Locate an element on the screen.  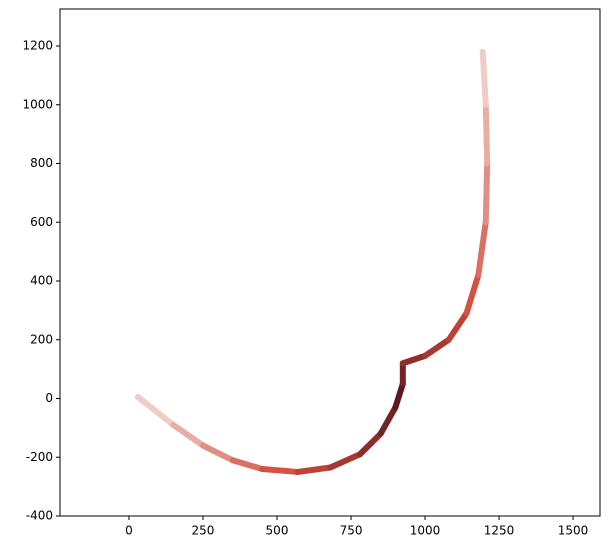
y-tick-label: -400 is located at coordinates (39, 516).